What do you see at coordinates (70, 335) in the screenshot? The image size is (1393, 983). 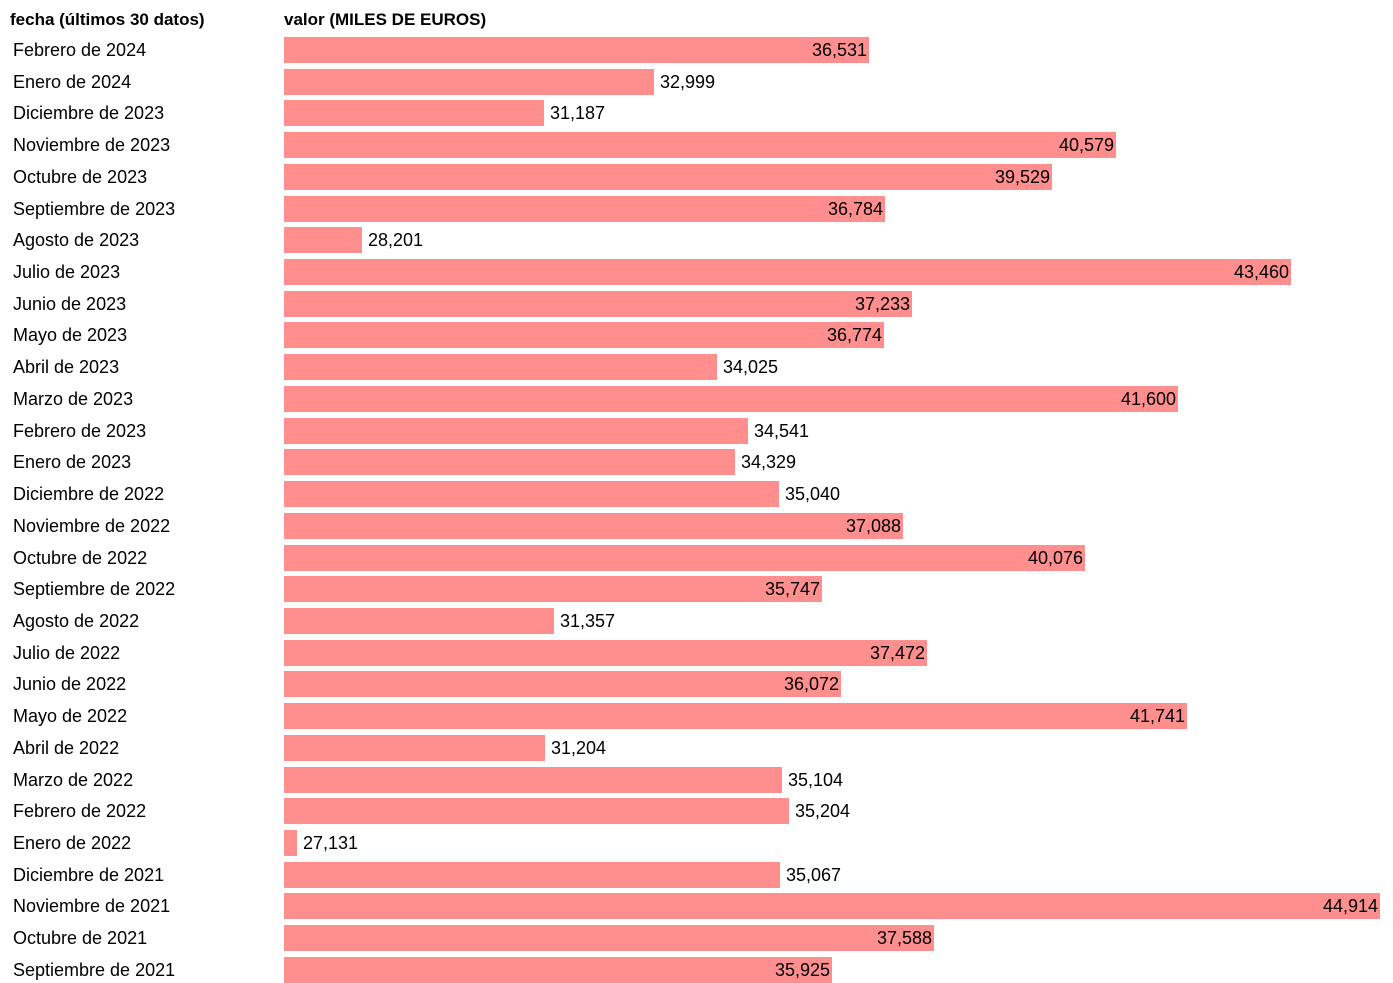 I see `category-label: Mayo de 2023` at bounding box center [70, 335].